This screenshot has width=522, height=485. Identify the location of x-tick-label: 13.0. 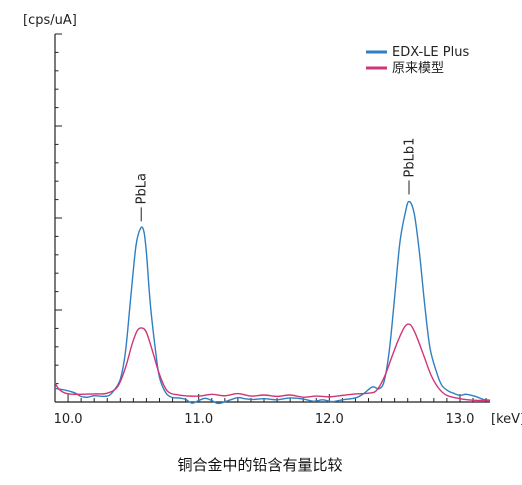
(459, 419).